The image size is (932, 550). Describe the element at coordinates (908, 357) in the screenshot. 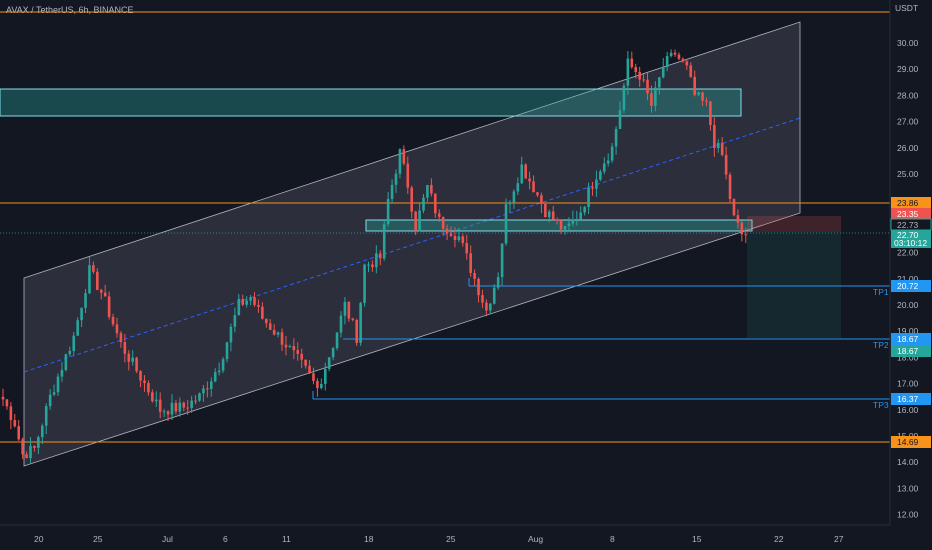

I see `y-tick-label: 18.00` at that location.